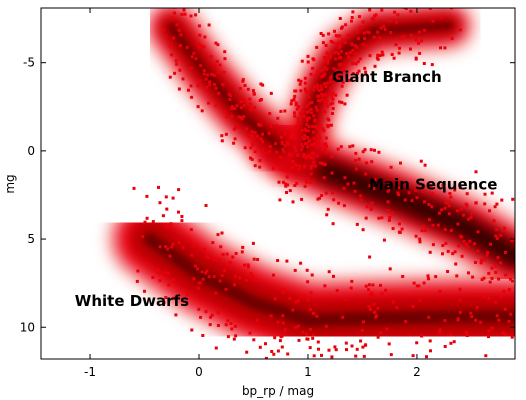 The width and height of the screenshot is (526, 400). What do you see at coordinates (433, 184) in the screenshot?
I see `annotation-main-sequence: Main Sequence` at bounding box center [433, 184].